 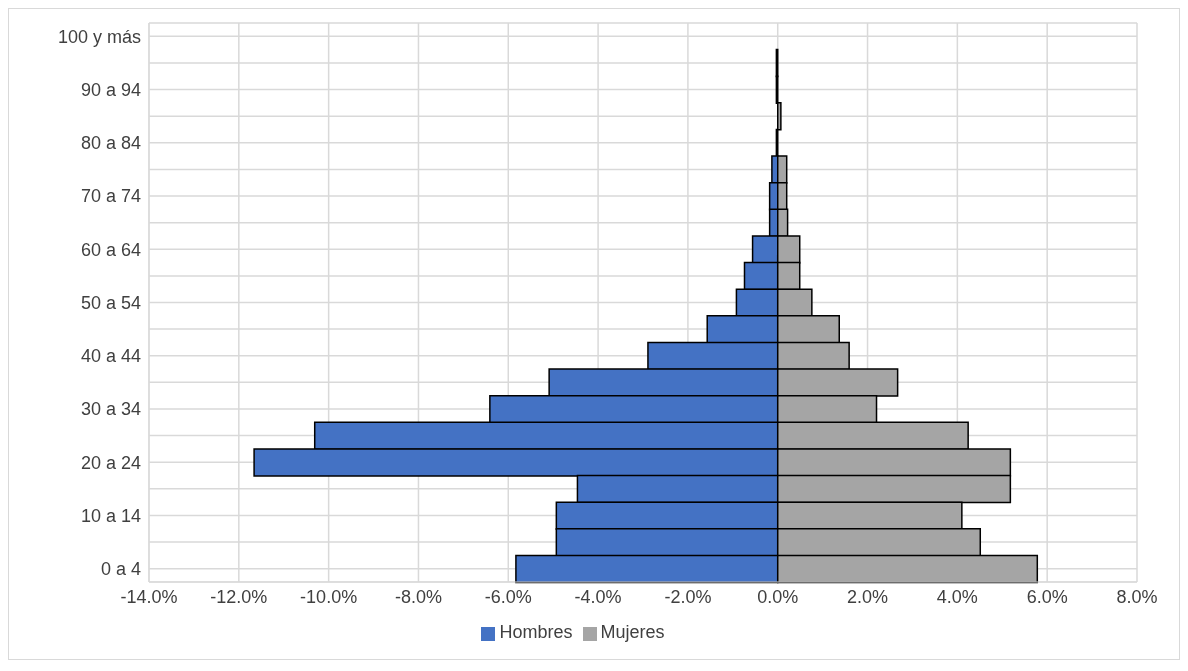 What do you see at coordinates (110, 302) in the screenshot?
I see `y-tick-label: 50 a 54` at bounding box center [110, 302].